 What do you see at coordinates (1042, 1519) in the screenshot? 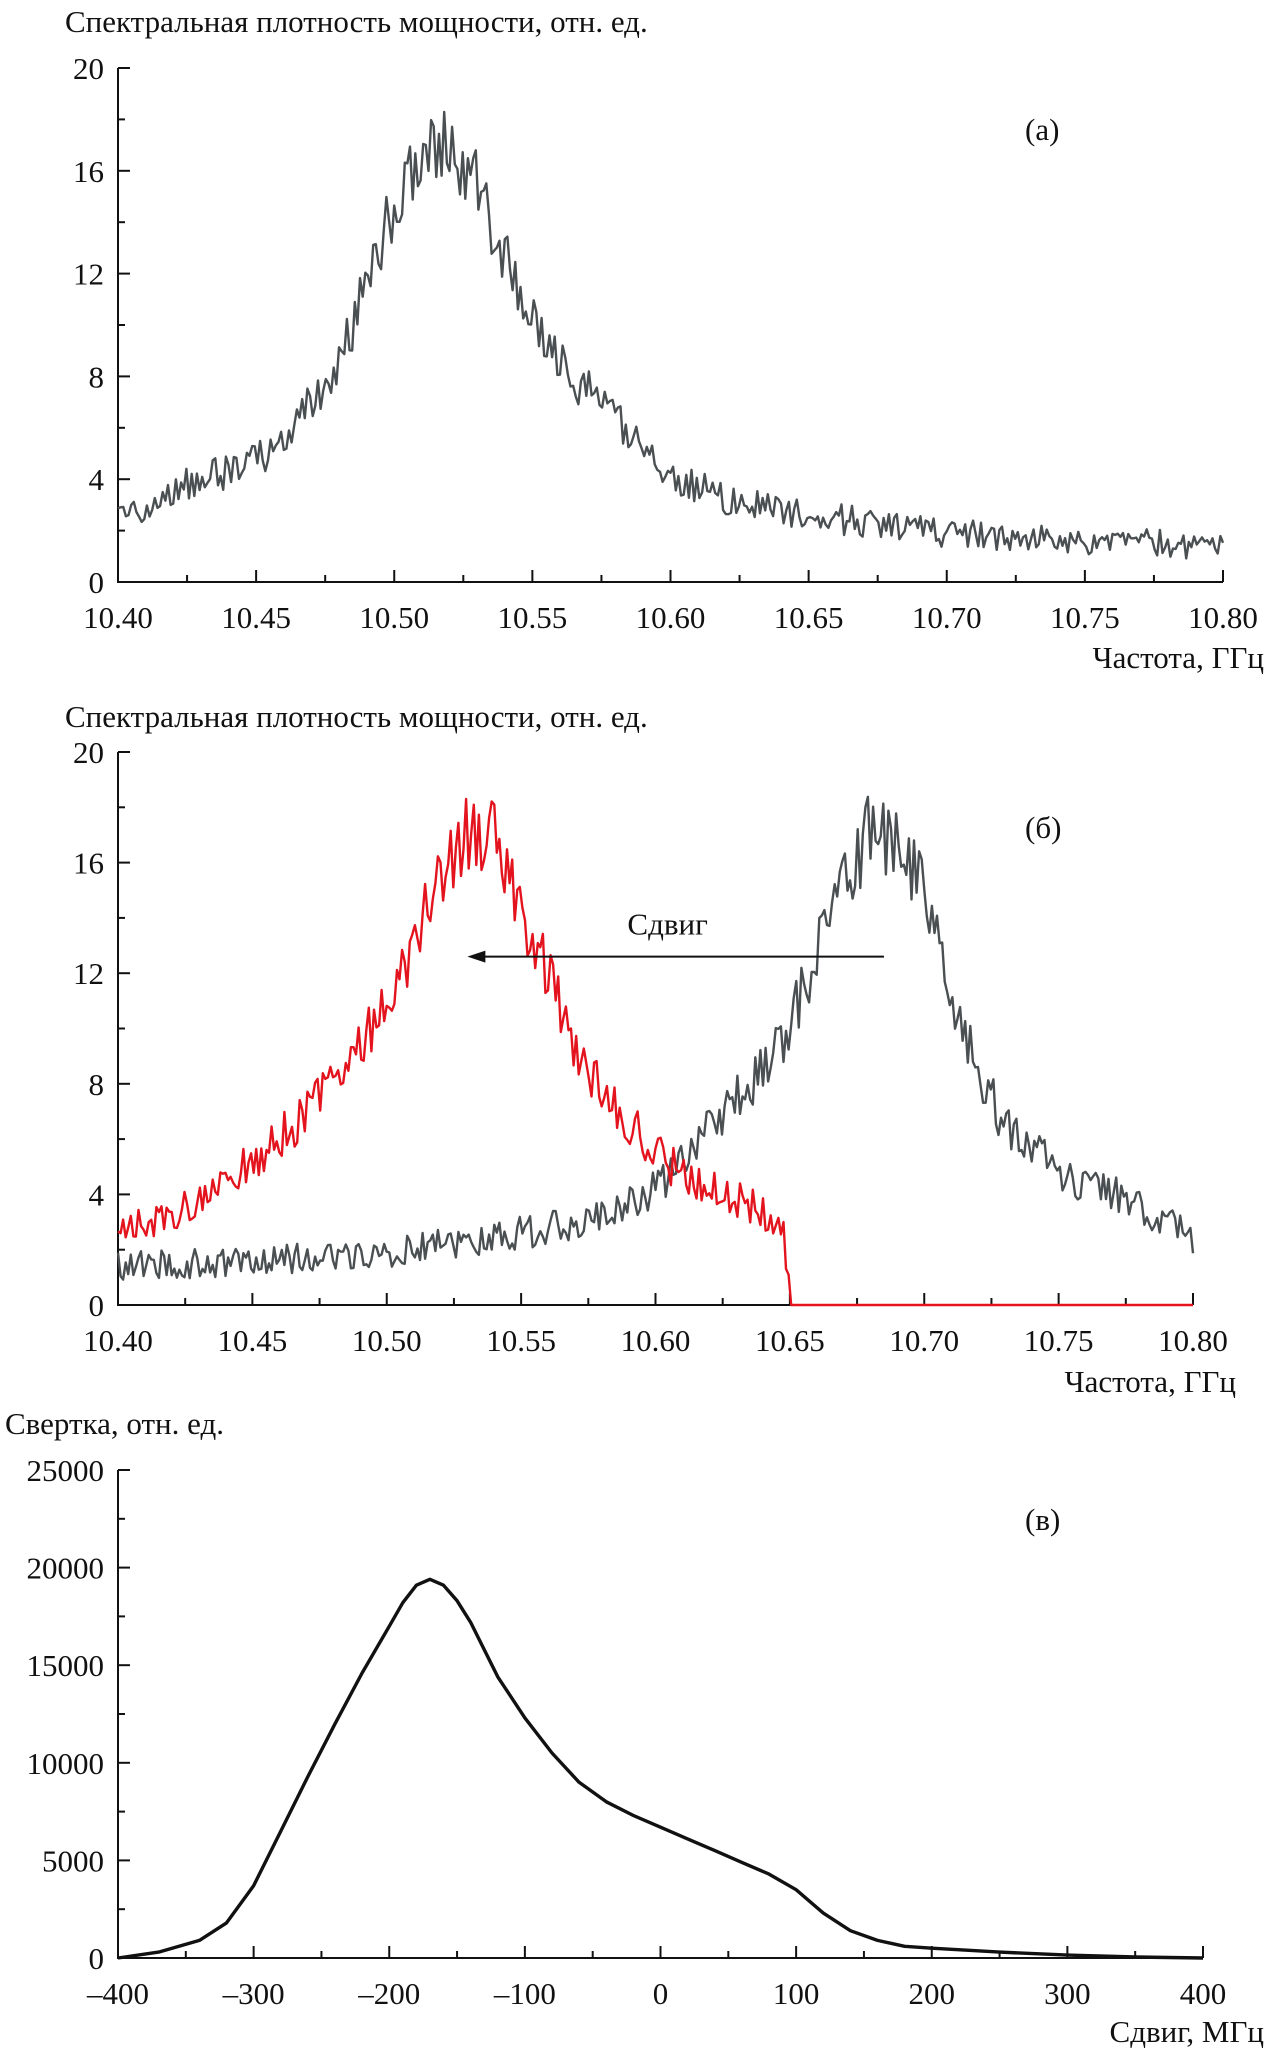
I see `panel-label: (в)` at bounding box center [1042, 1519].